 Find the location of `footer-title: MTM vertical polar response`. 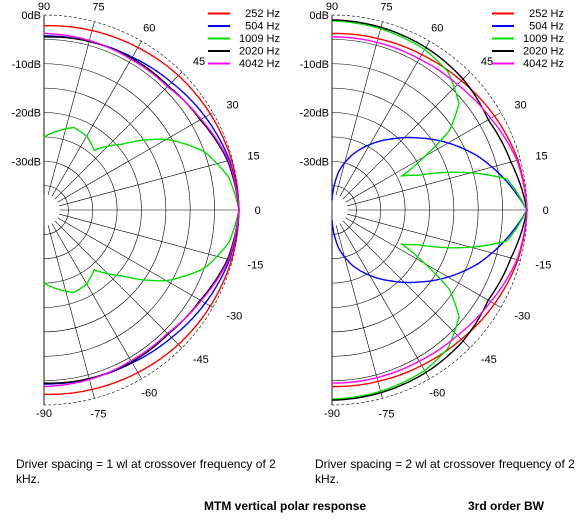

footer-title: MTM vertical polar response is located at coordinates (285, 506).